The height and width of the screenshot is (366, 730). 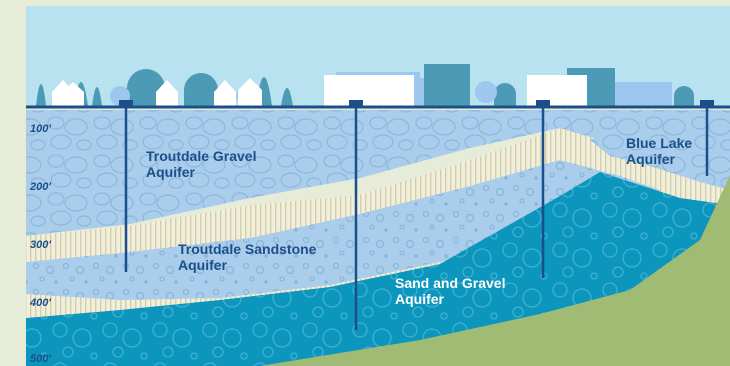 What do you see at coordinates (203, 265) in the screenshot?
I see `troutdale-sandstone-label-2: Aquifer` at bounding box center [203, 265].